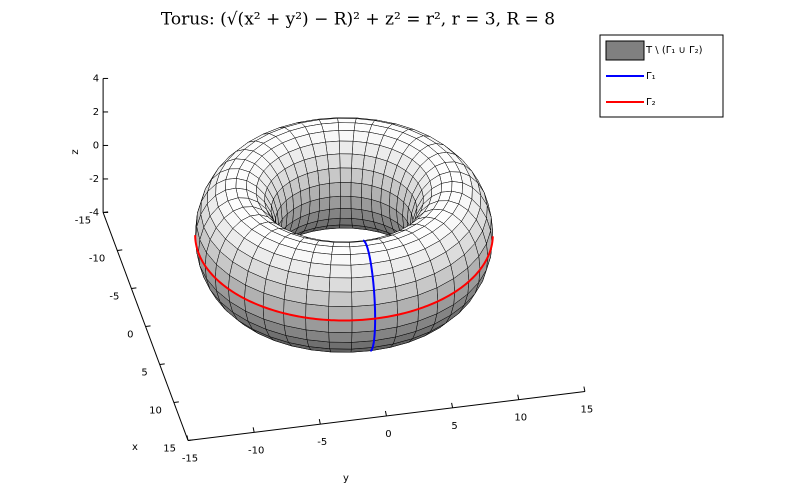 The height and width of the screenshot is (500, 800). Describe the element at coordinates (130, 334) in the screenshot. I see `x-tick-label: 0` at that location.